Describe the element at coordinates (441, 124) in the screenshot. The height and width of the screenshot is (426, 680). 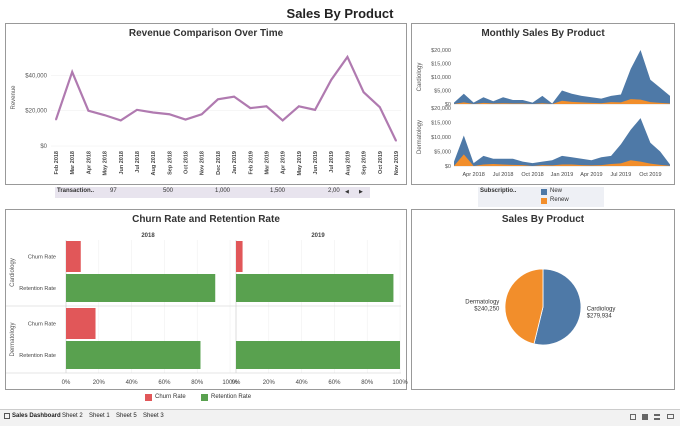
I see `y-tick-label: $15,000` at that location.